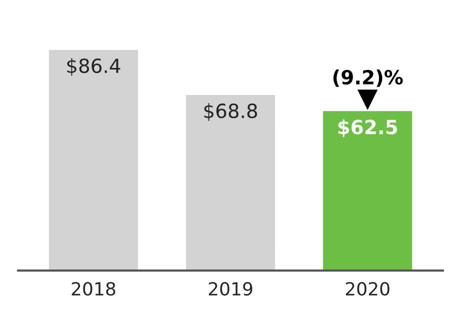  Describe the element at coordinates (230, 289) in the screenshot. I see `x-tick-label: 2019` at that location.